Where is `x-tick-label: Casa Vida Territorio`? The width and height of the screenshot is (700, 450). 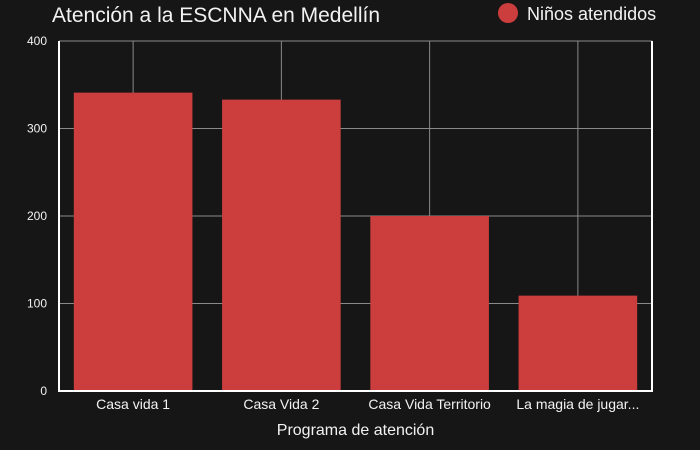 x-tick-label: Casa Vida Territorio is located at coordinates (429, 404).